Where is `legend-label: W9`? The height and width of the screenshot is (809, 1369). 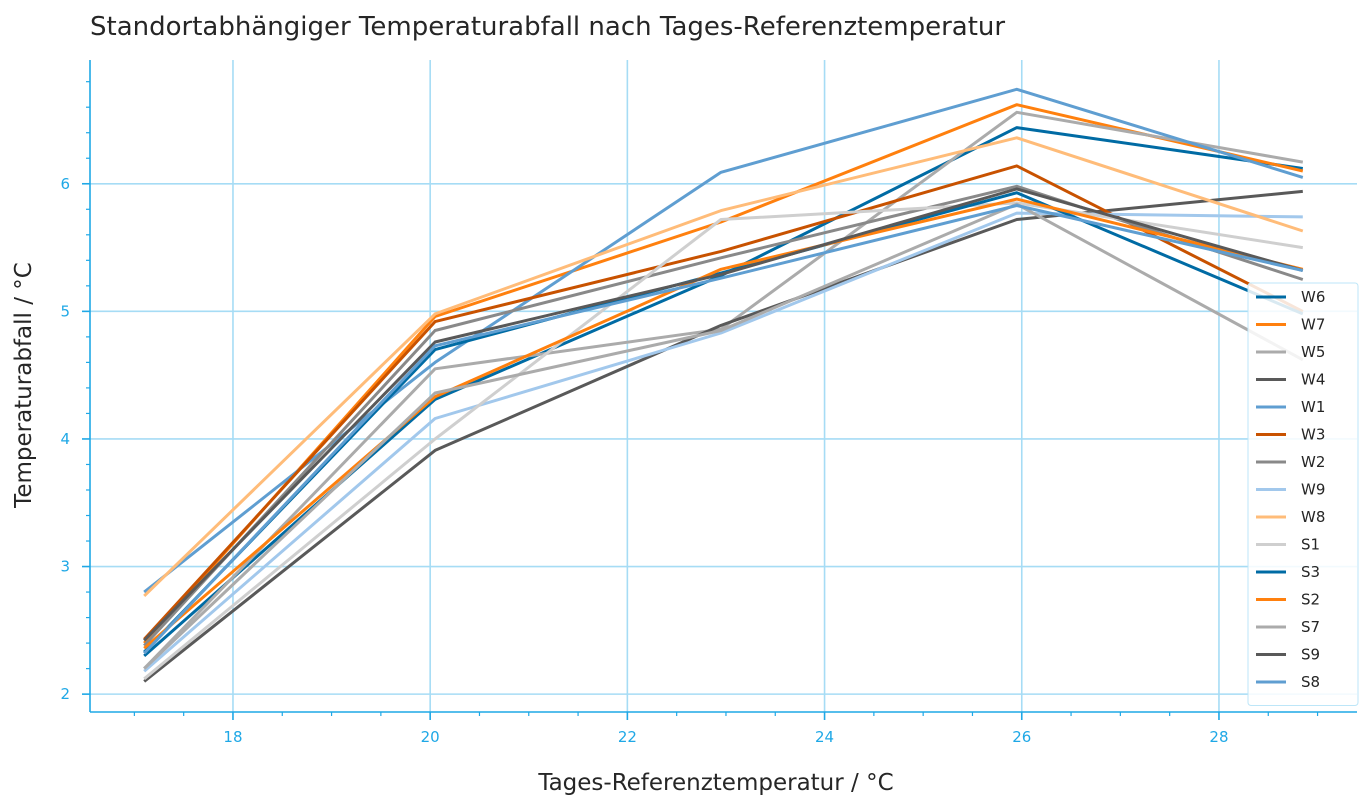
legend-label: W9 is located at coordinates (1313, 490).